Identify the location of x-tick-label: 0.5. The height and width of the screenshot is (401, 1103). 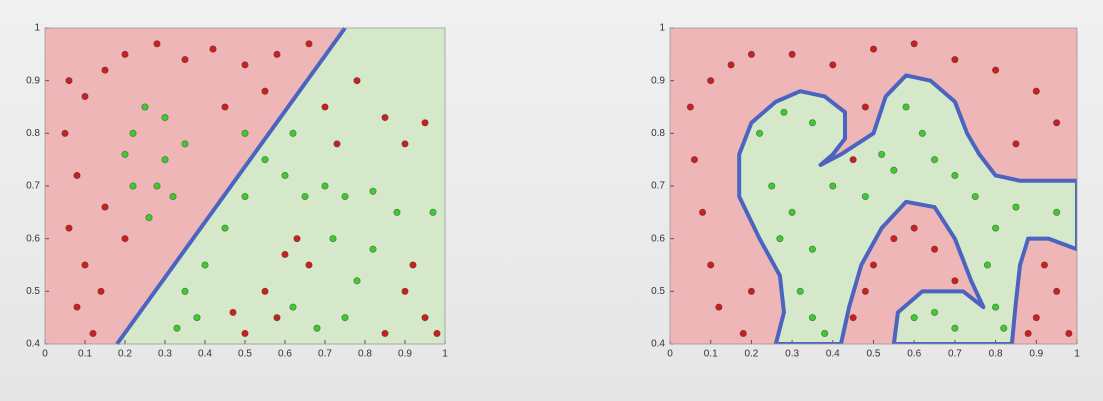
(245, 354).